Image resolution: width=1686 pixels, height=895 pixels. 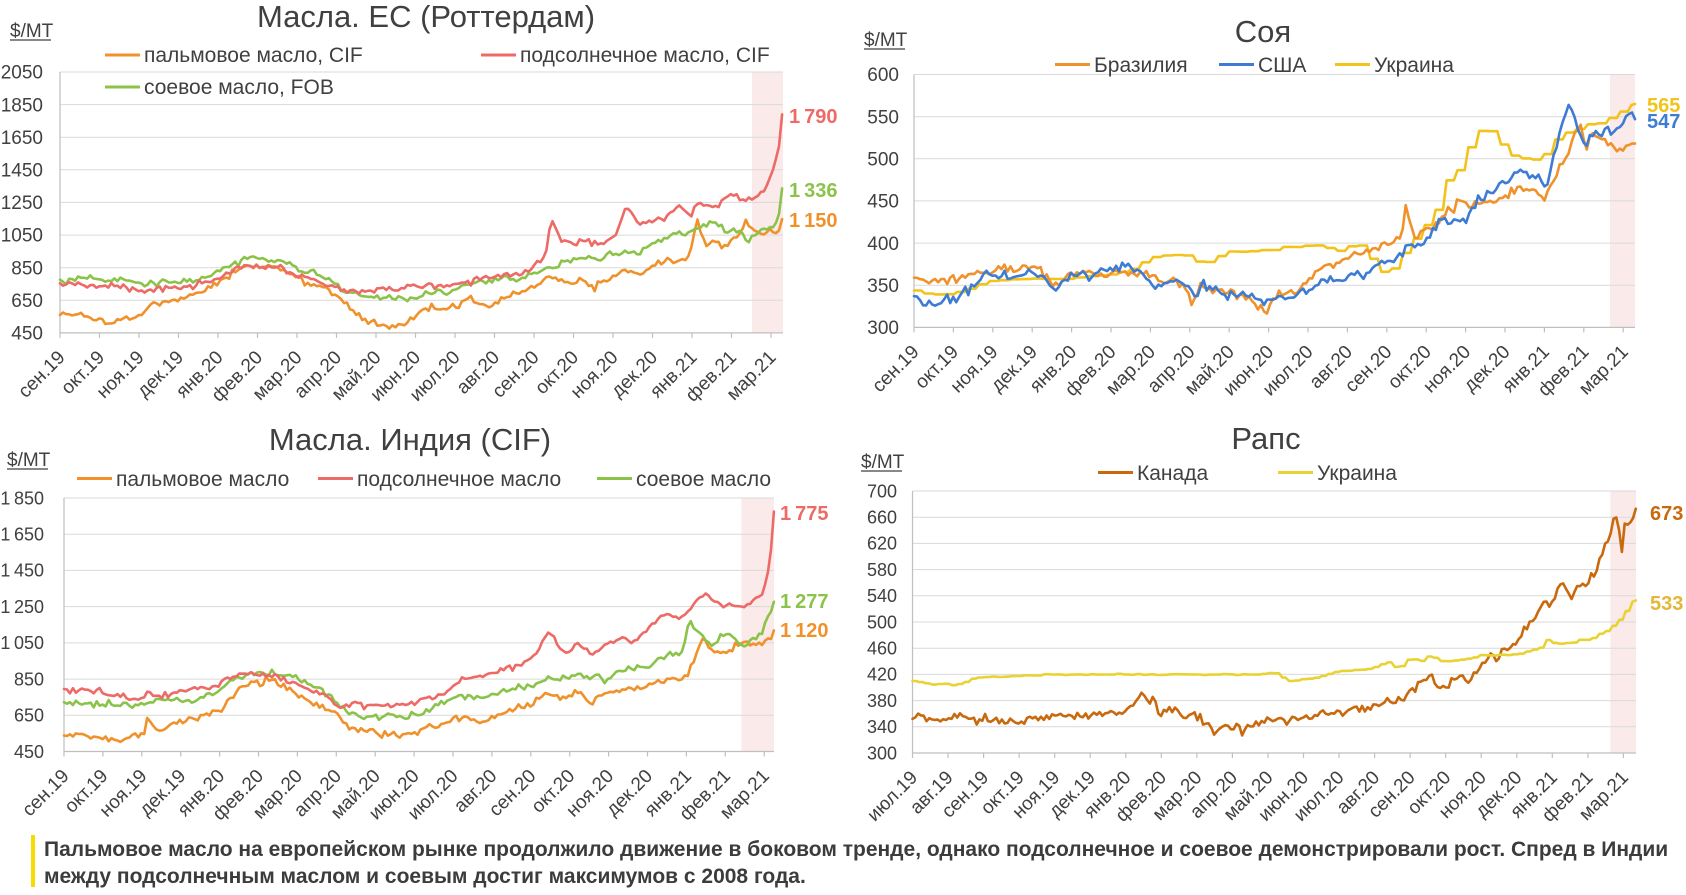 I want to click on svg-text: 400, so click(x=883, y=244).